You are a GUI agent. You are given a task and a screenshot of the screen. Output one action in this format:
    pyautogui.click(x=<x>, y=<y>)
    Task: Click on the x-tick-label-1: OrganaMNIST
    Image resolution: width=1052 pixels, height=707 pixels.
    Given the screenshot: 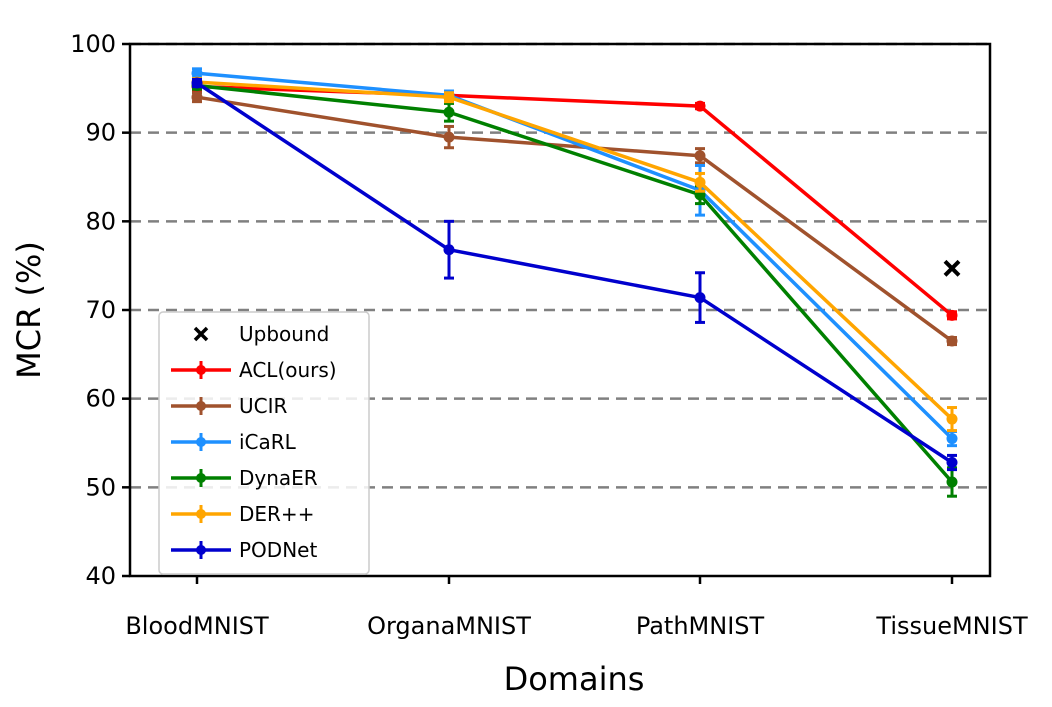 What is the action you would take?
    pyautogui.click(x=449, y=626)
    